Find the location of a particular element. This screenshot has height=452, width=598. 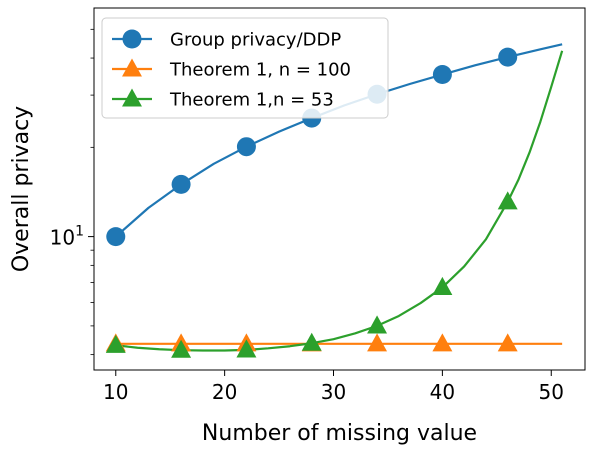

x-tick-label: 40 is located at coordinates (442, 392).